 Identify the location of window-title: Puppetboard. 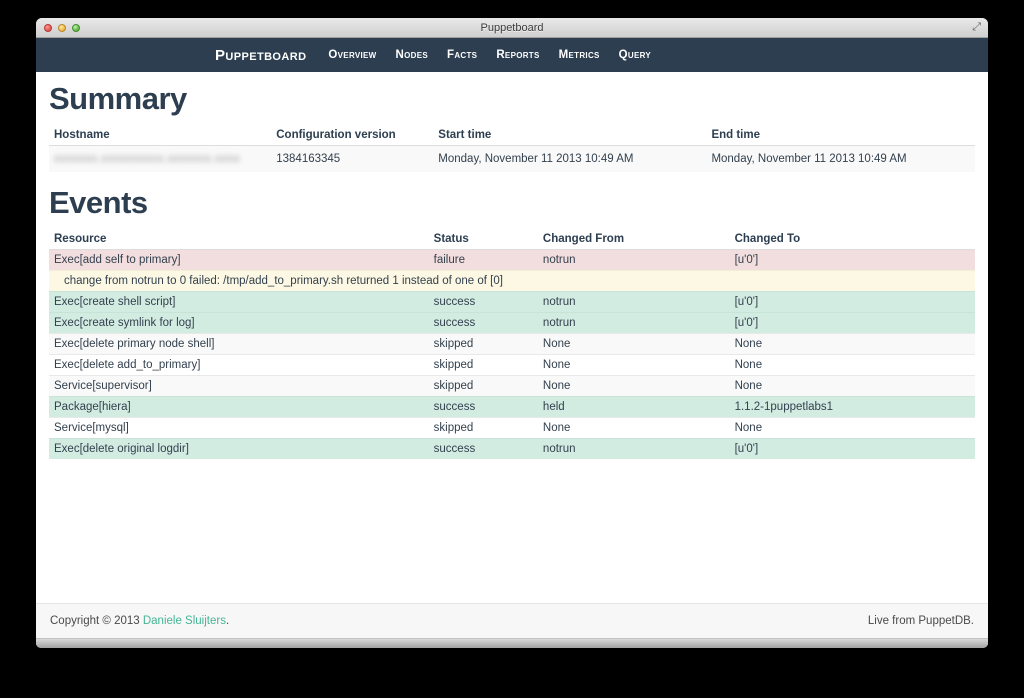
(512, 27).